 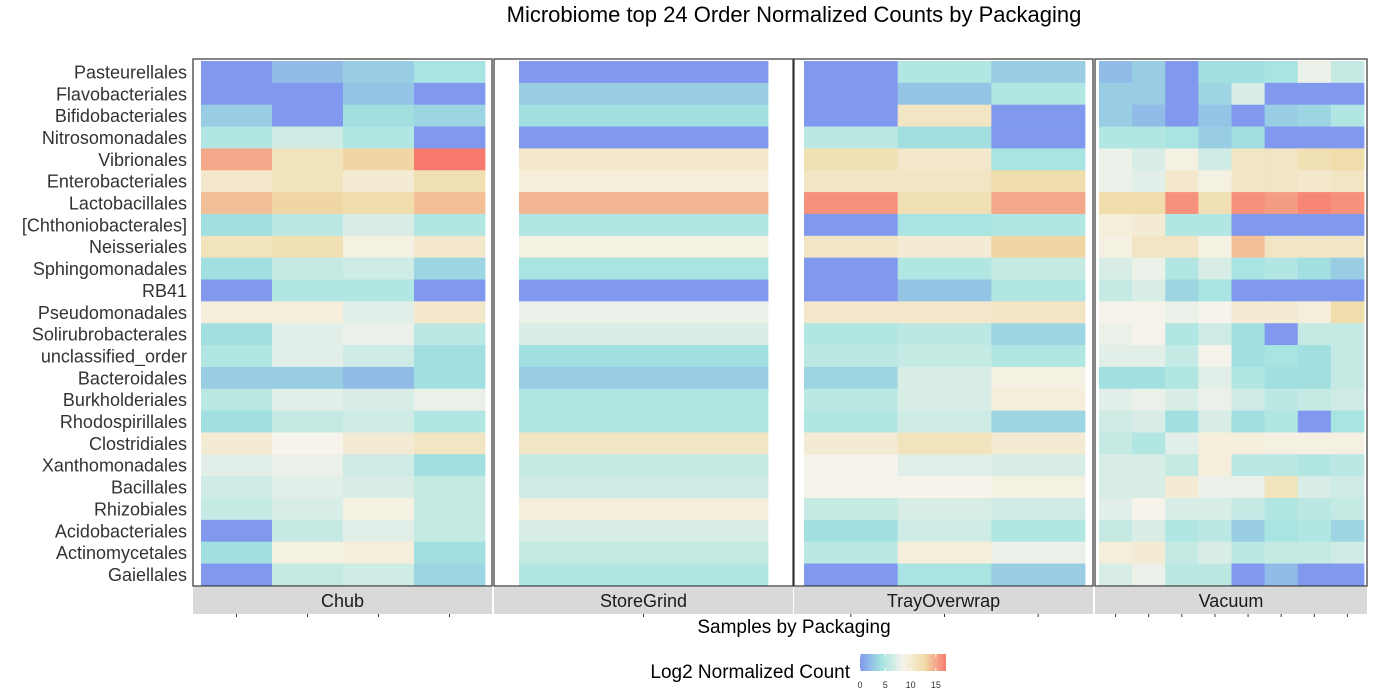 I want to click on facet-strip-label: Vacuum, so click(x=1231, y=601).